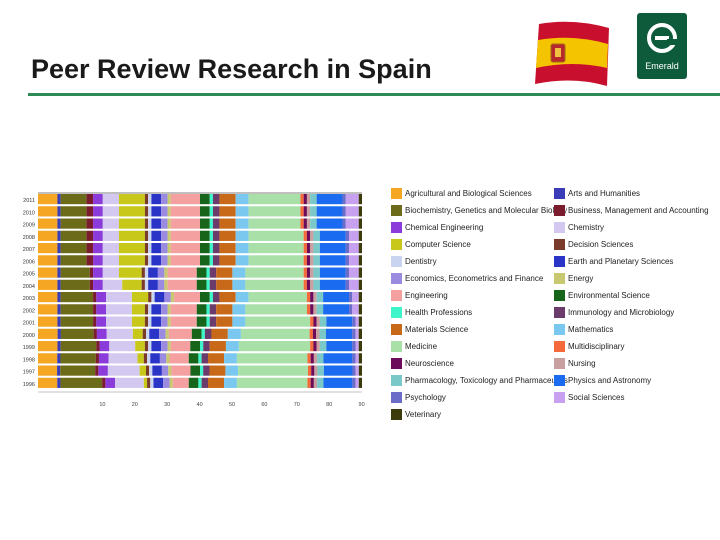  What do you see at coordinates (582, 363) in the screenshot?
I see `legend-label: Nursing` at bounding box center [582, 363].